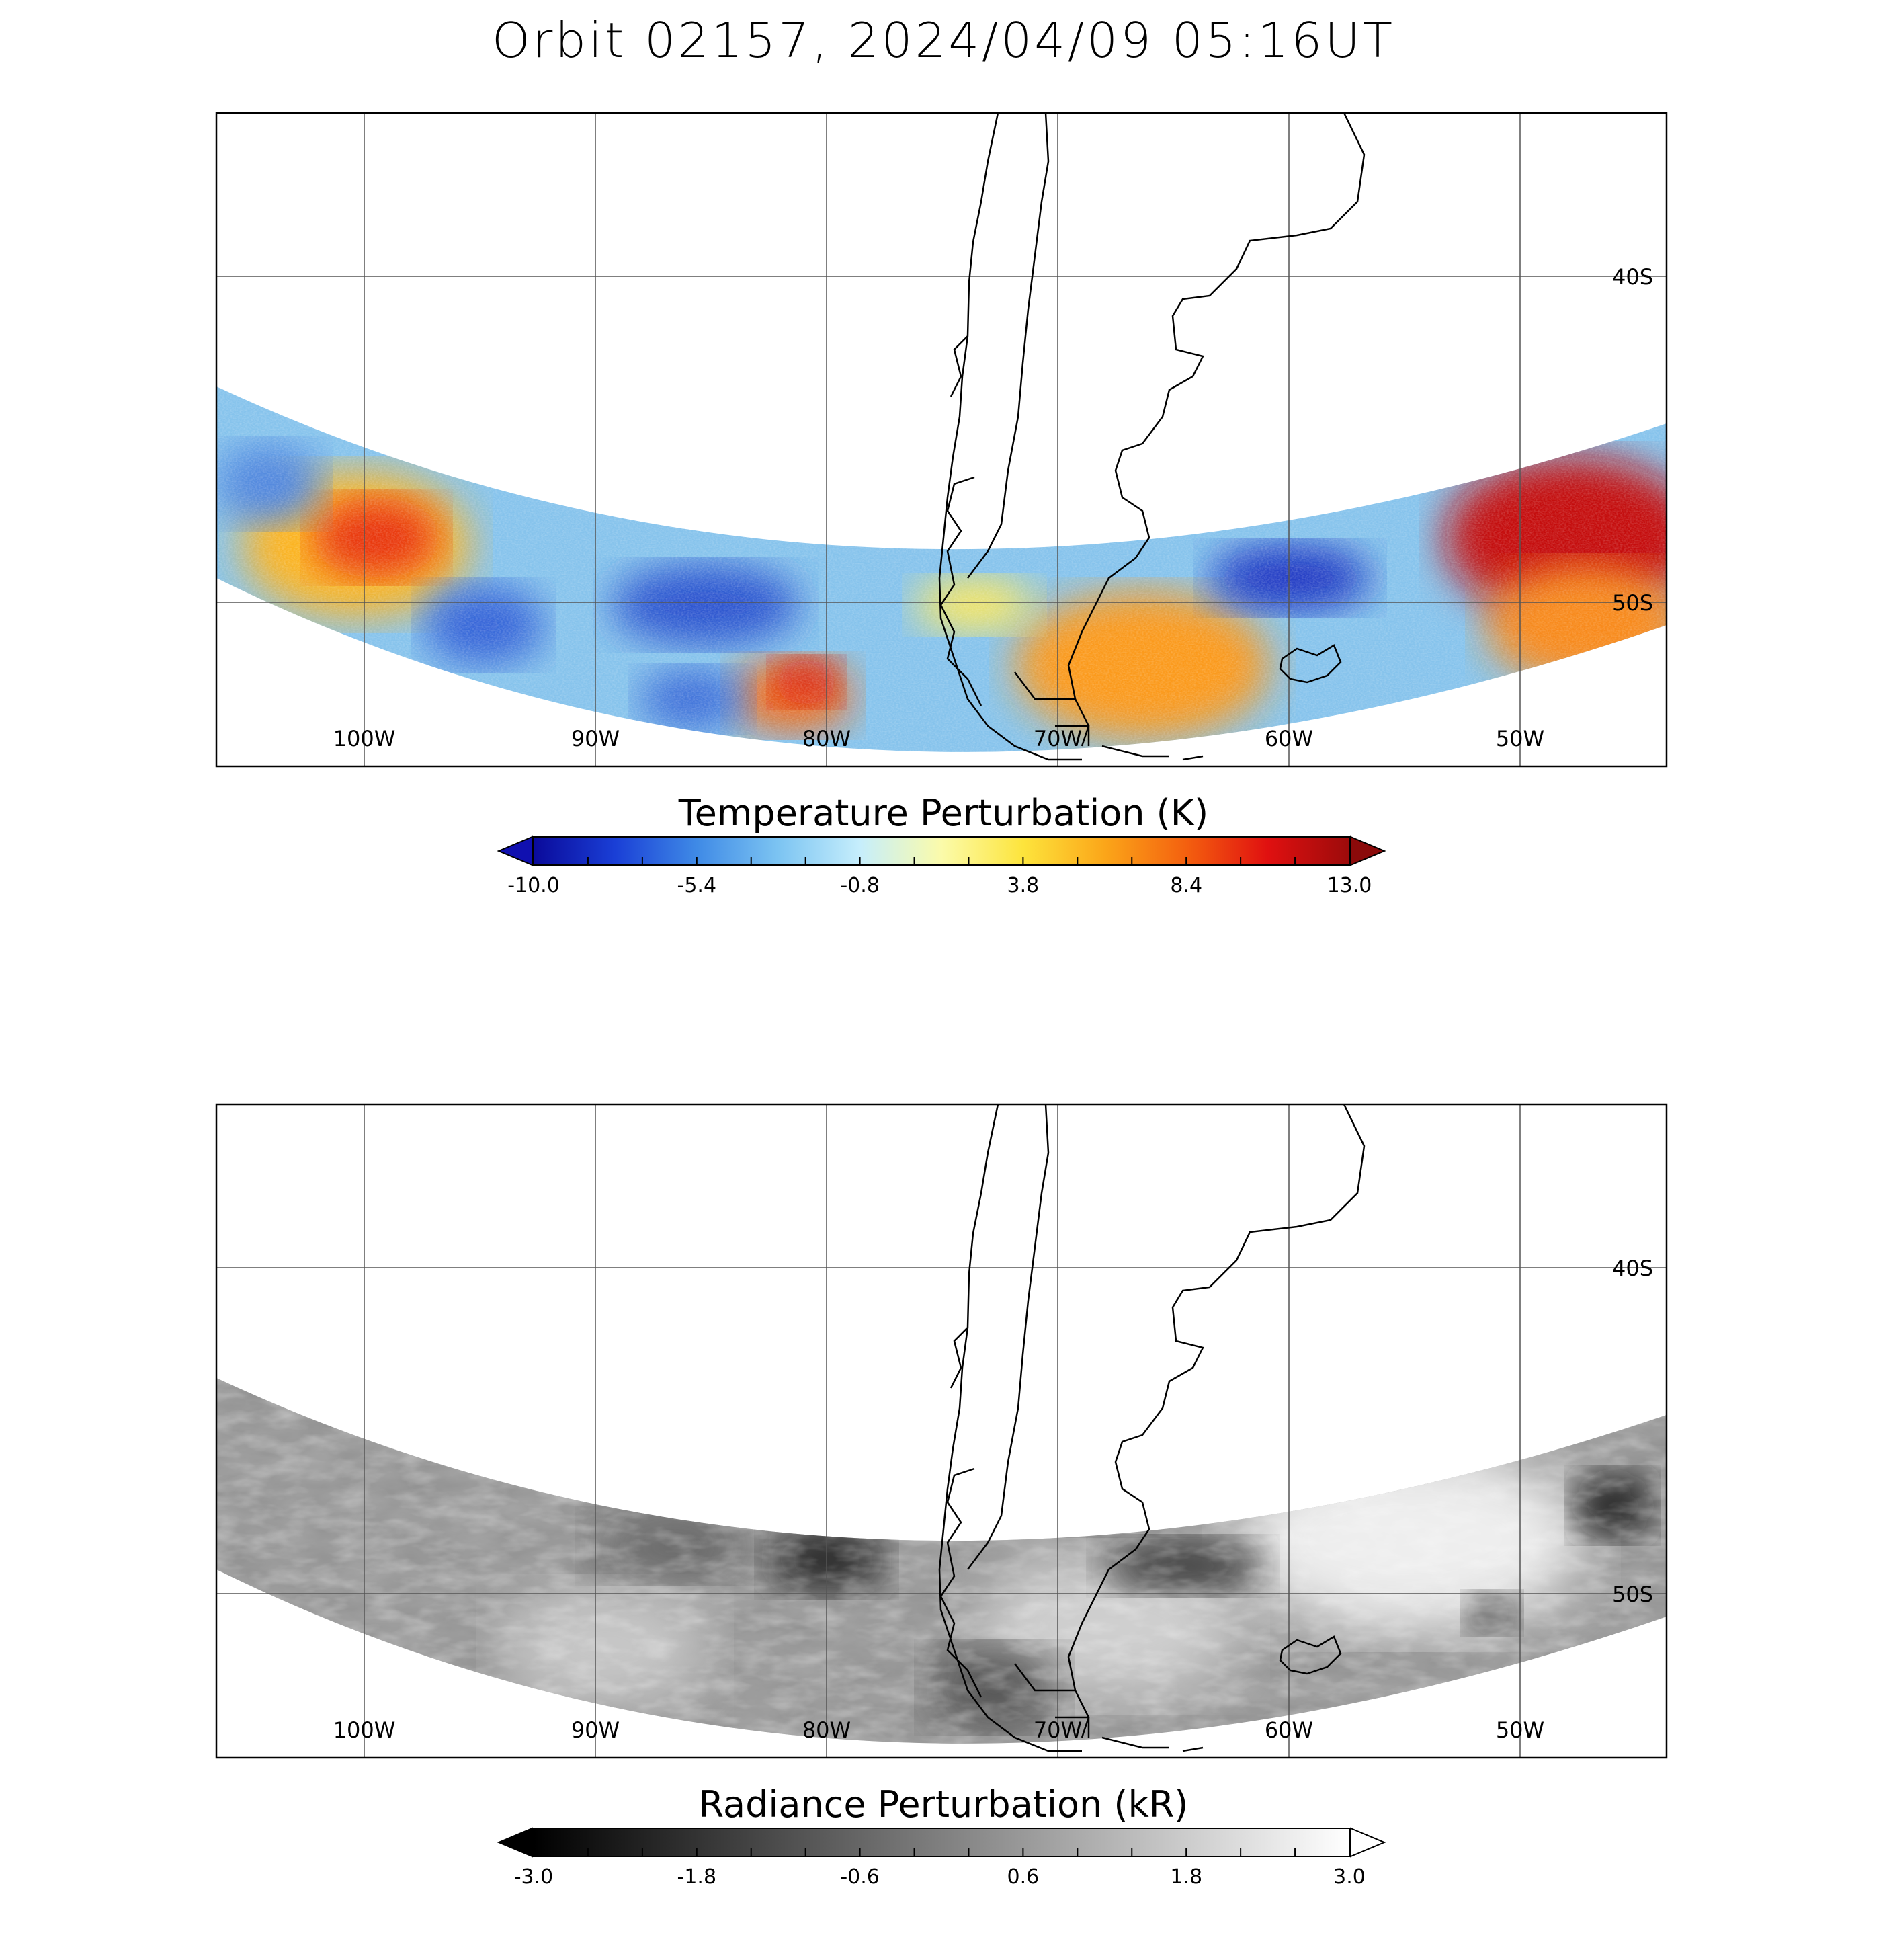  What do you see at coordinates (940, 1877) in the screenshot?
I see `colorbar-tick-labels: -3.0 -1.8 -0.6 0.6 1.8 3.0` at bounding box center [940, 1877].